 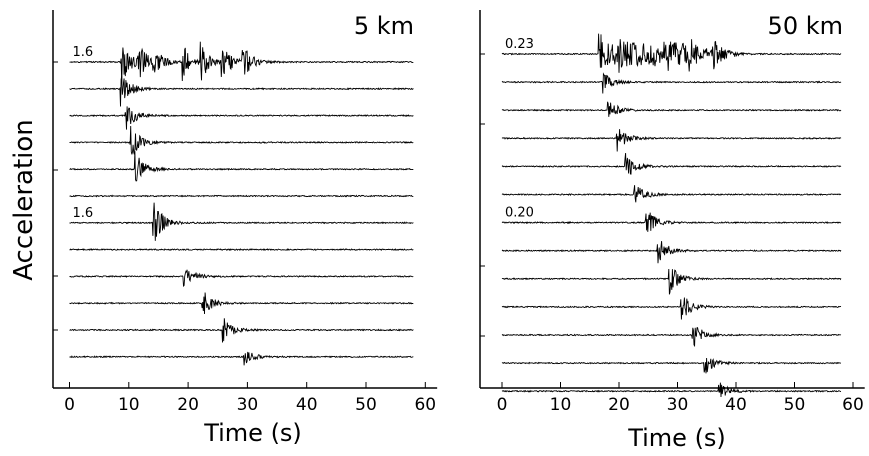 What do you see at coordinates (24, 200) in the screenshot?
I see `figure-ylabel: Acceleration` at bounding box center [24, 200].